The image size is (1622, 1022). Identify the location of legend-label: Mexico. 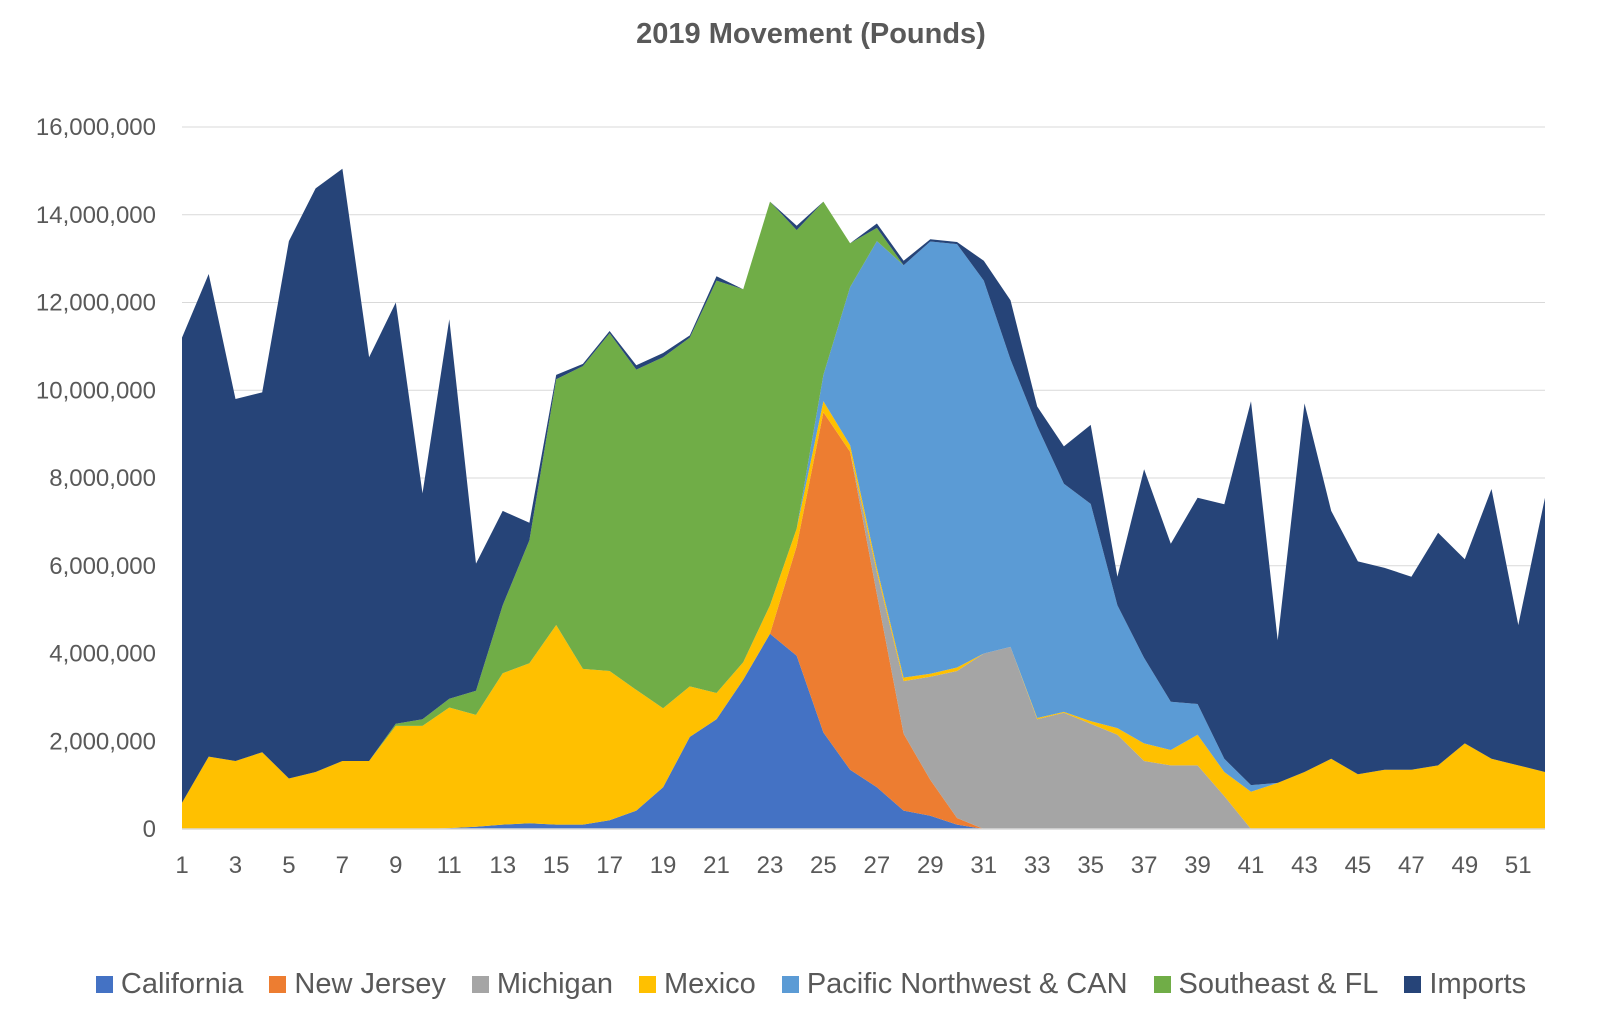
(709, 984).